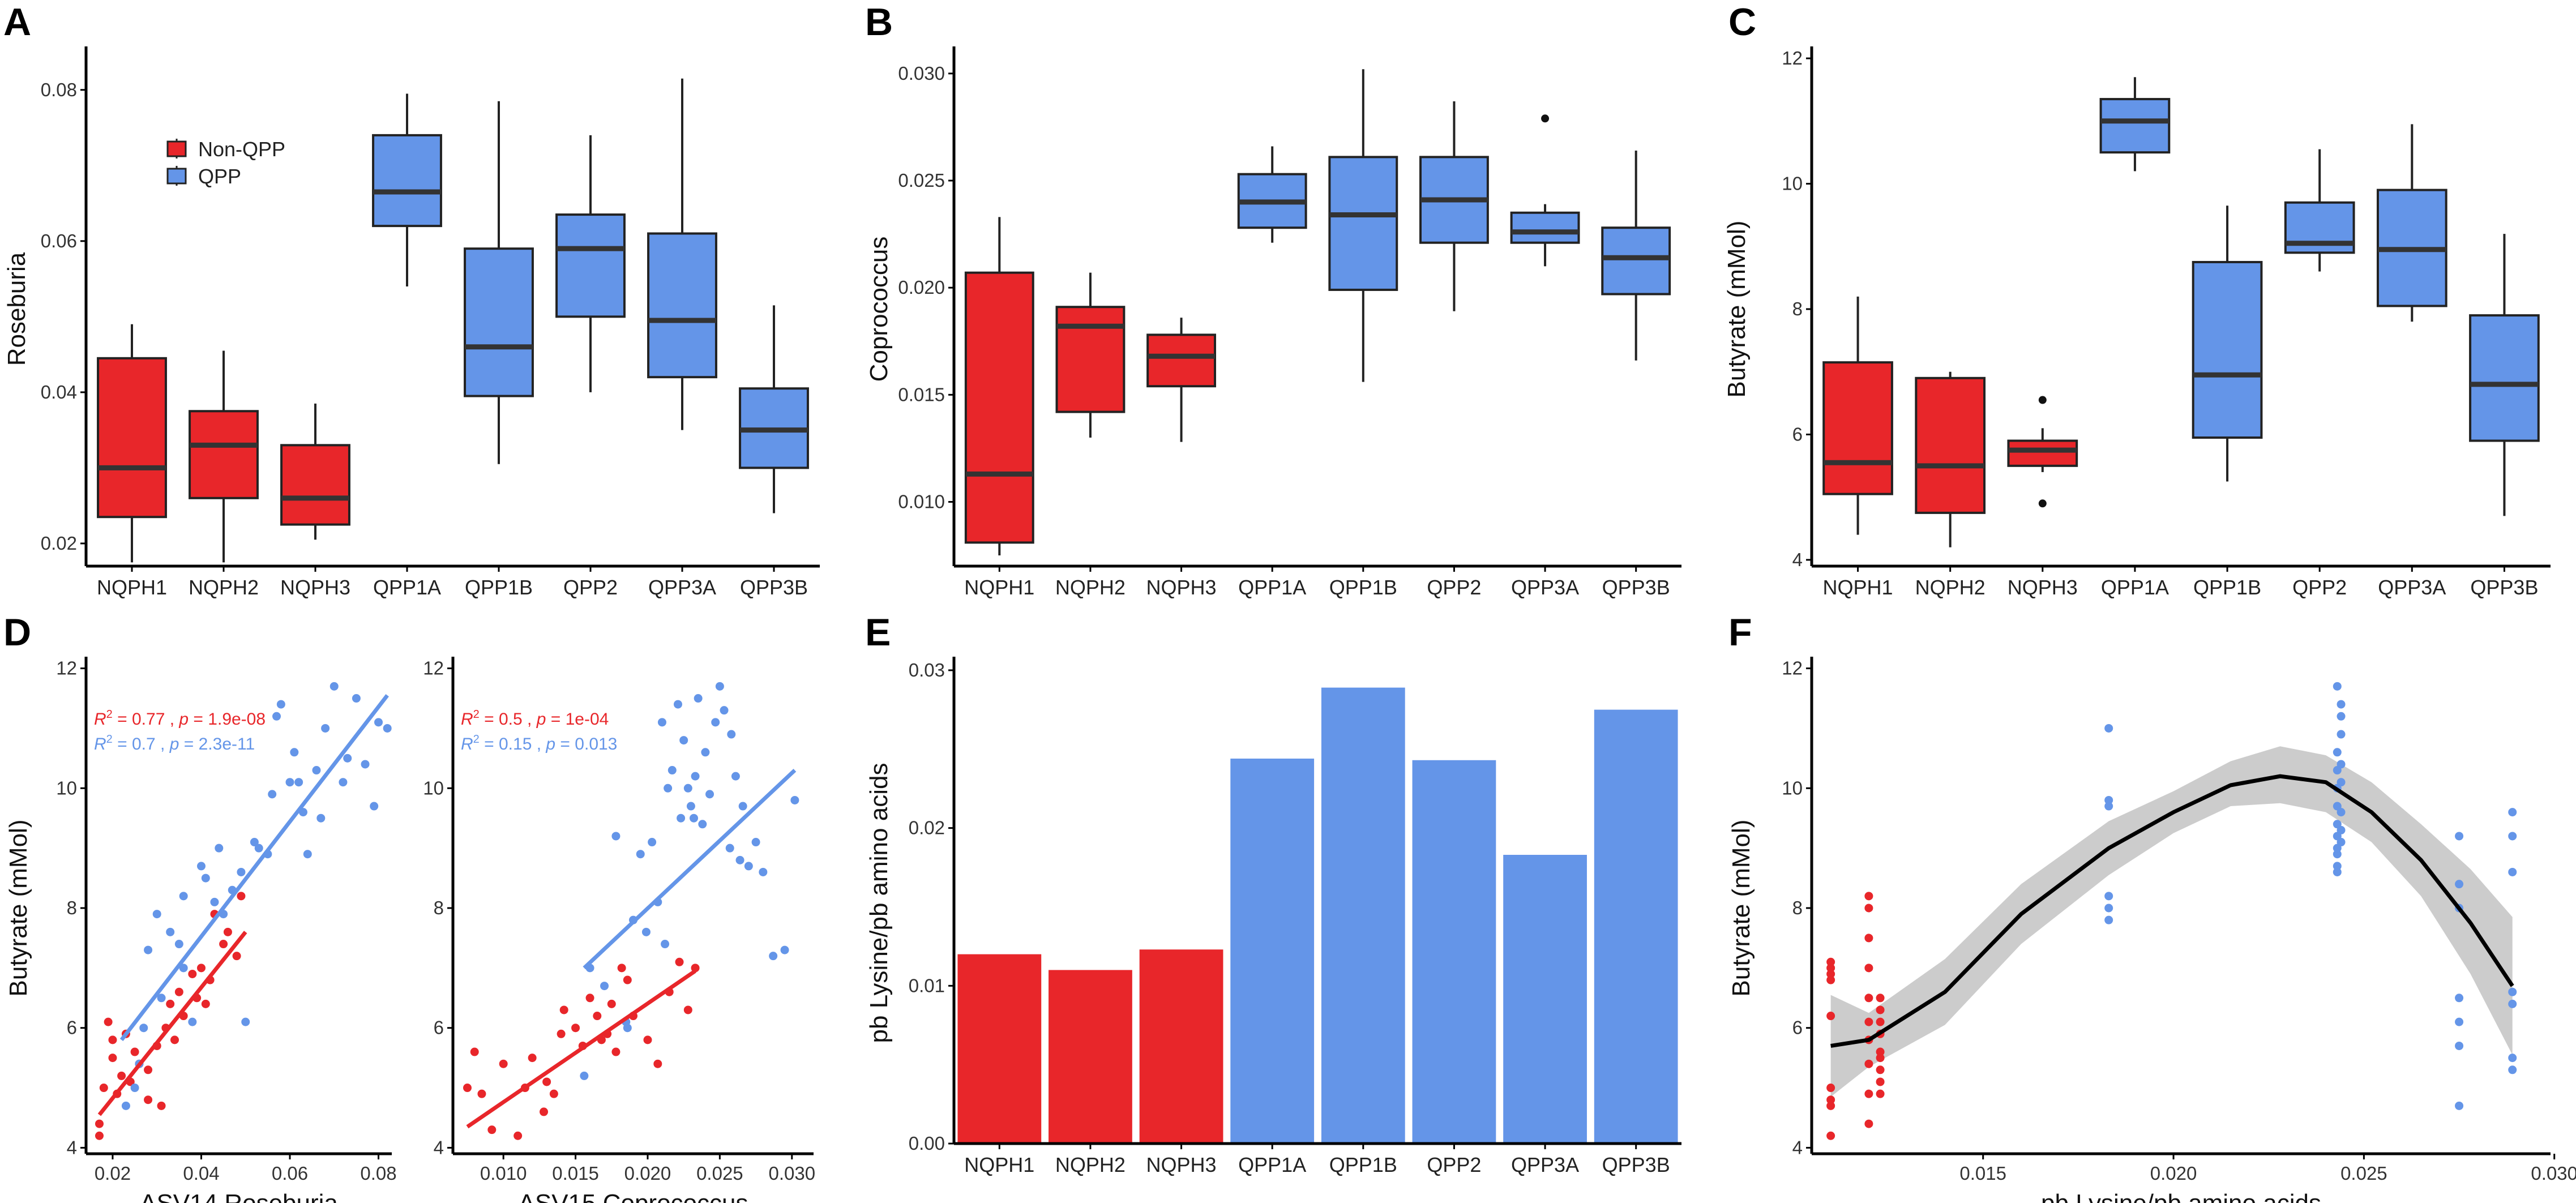 The height and width of the screenshot is (1203, 2576). Describe the element at coordinates (72, 1027) in the screenshot. I see `y-tick-label: 6` at that location.